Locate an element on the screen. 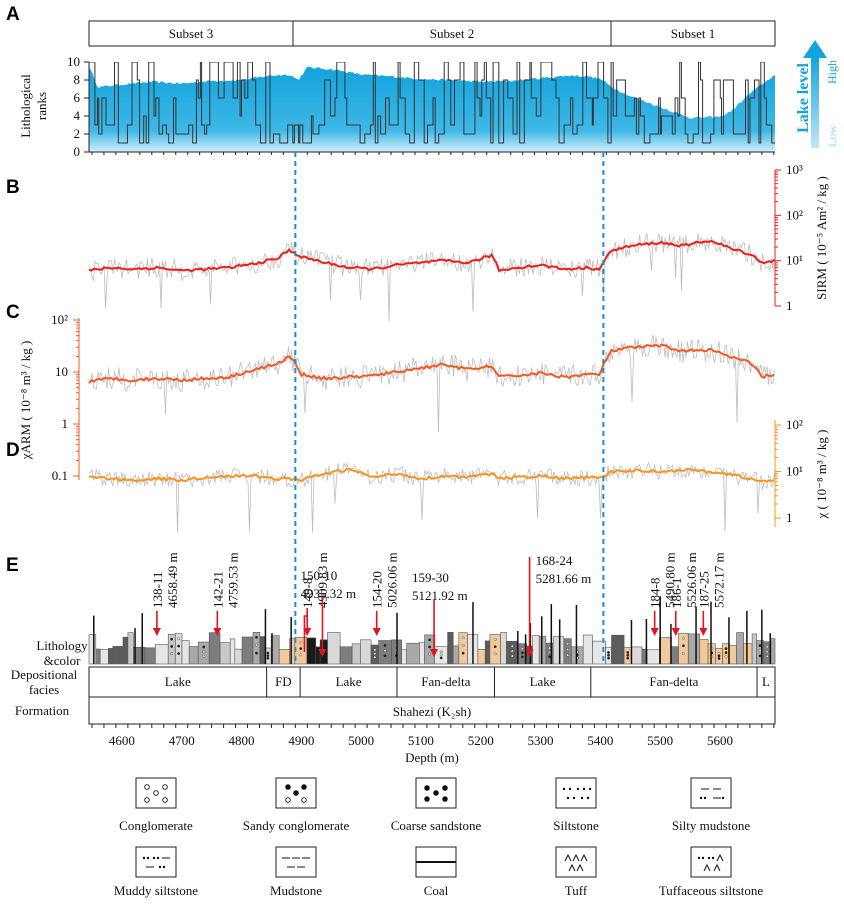 The width and height of the screenshot is (844, 906). sample-depth: 5490.80 m is located at coordinates (670, 580).